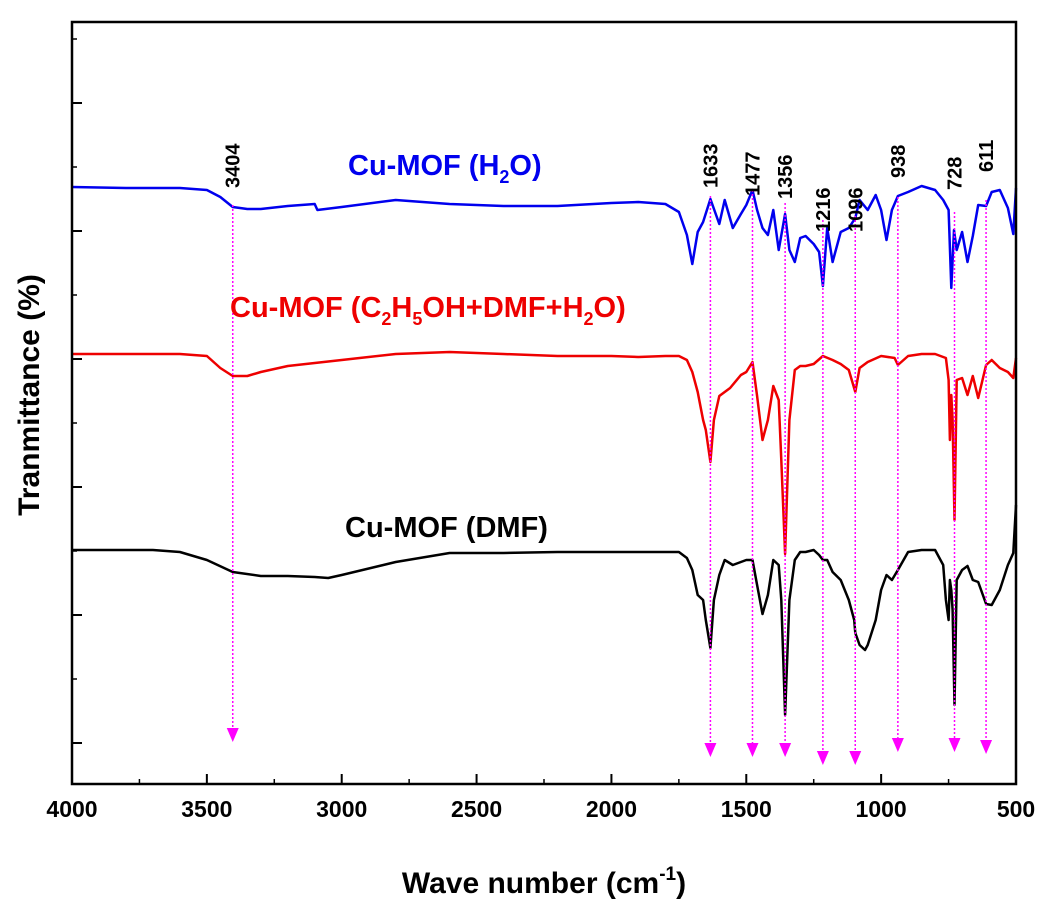 The height and width of the screenshot is (909, 1042). I want to click on peak-label: 938, so click(899, 161).